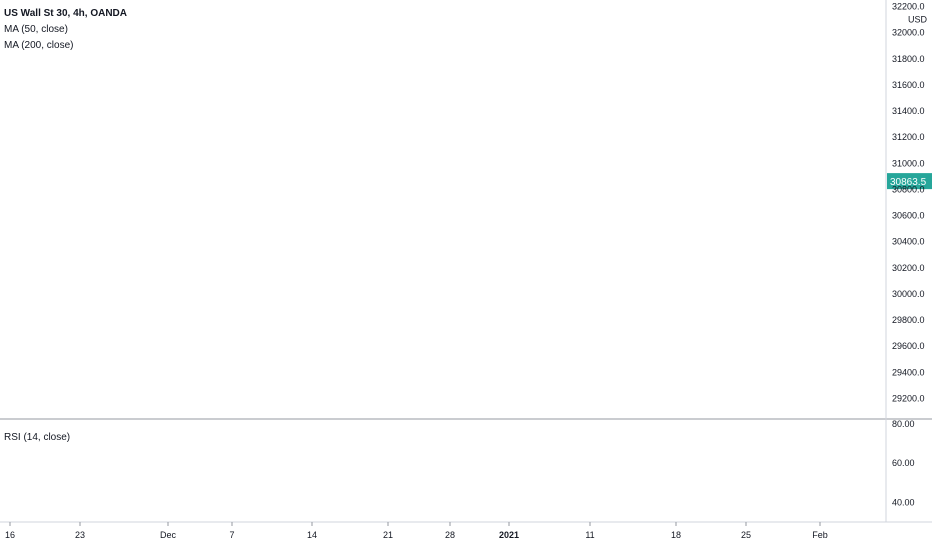 The width and height of the screenshot is (932, 550). Describe the element at coordinates (908, 242) in the screenshot. I see `price-tick-label: 30400.0` at that location.